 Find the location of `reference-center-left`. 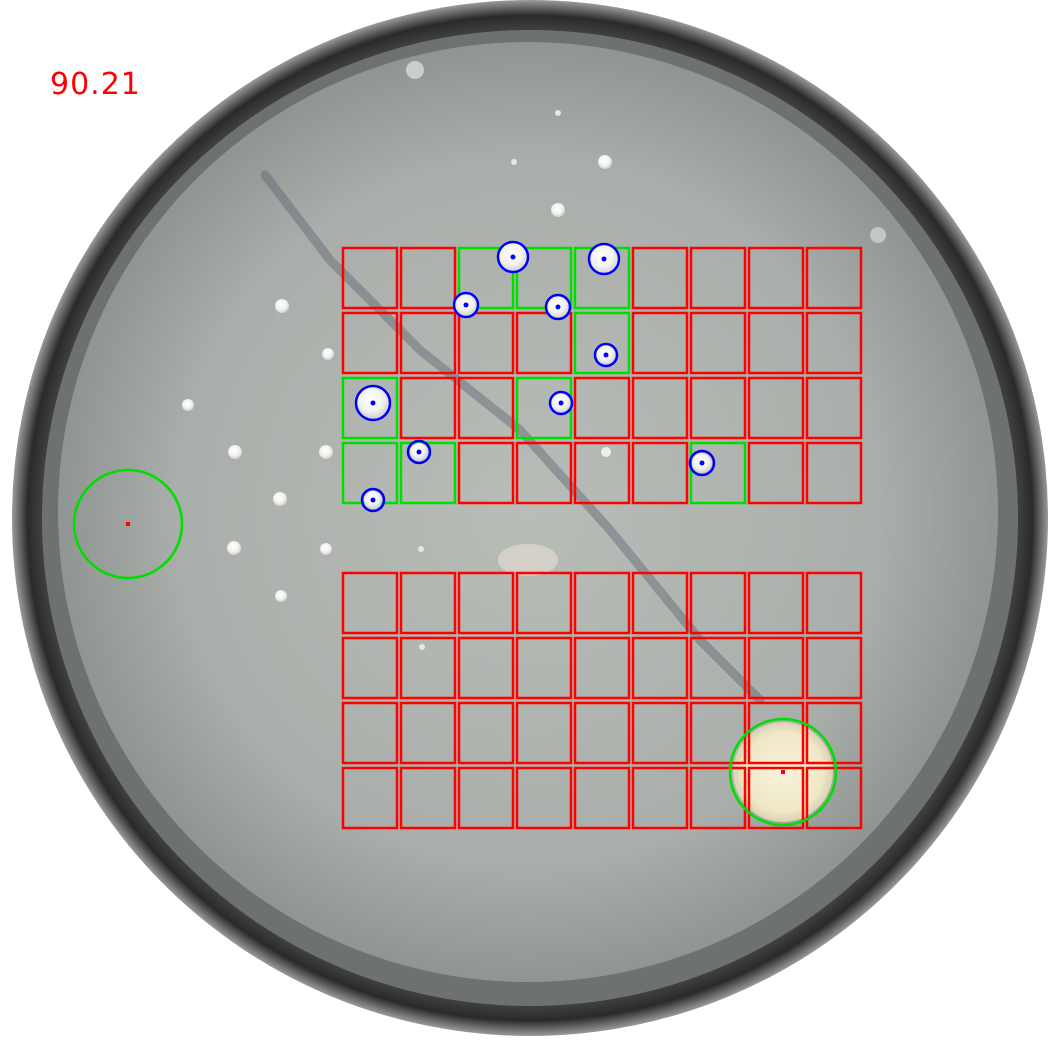

reference-center-left is located at coordinates (128, 524).